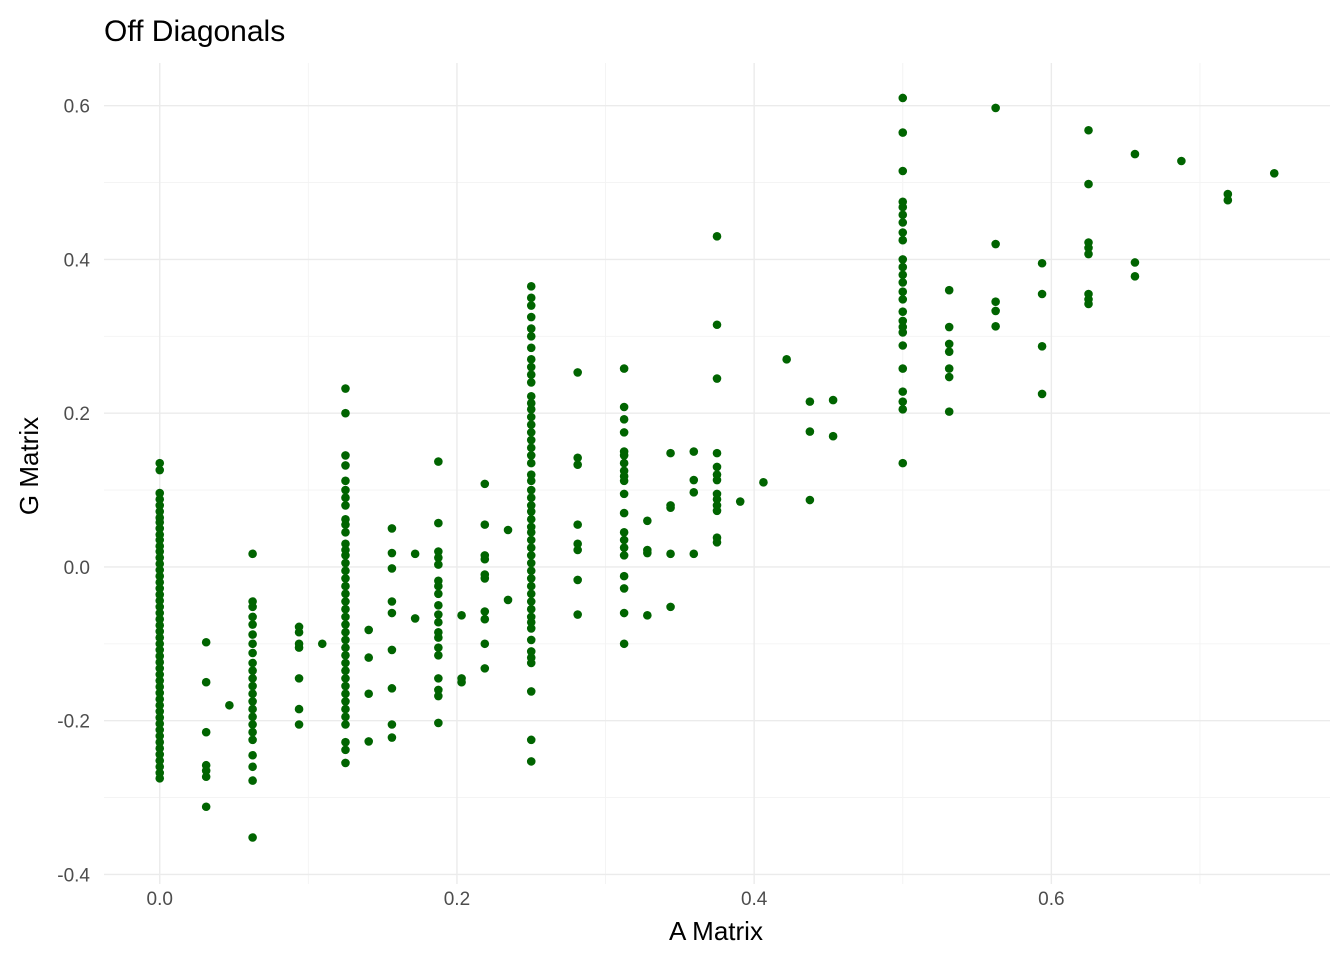 This screenshot has width=1344, height=960. Describe the element at coordinates (77, 414) in the screenshot. I see `y-tick-label: 0.2` at that location.